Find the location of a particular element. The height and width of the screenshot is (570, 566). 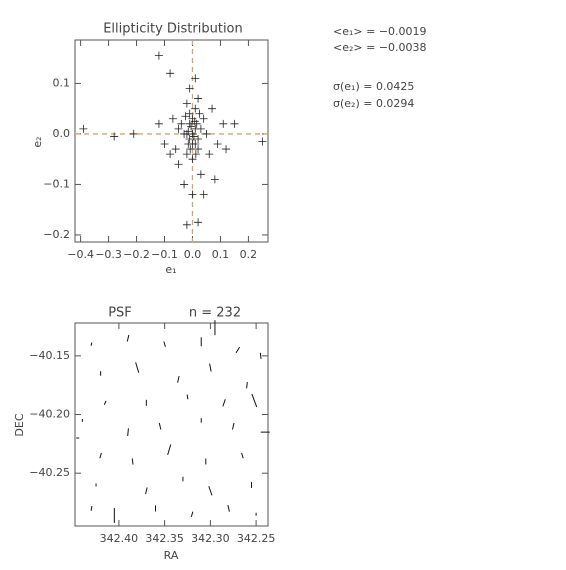

y-axis-label: e₂ is located at coordinates (37, 141).